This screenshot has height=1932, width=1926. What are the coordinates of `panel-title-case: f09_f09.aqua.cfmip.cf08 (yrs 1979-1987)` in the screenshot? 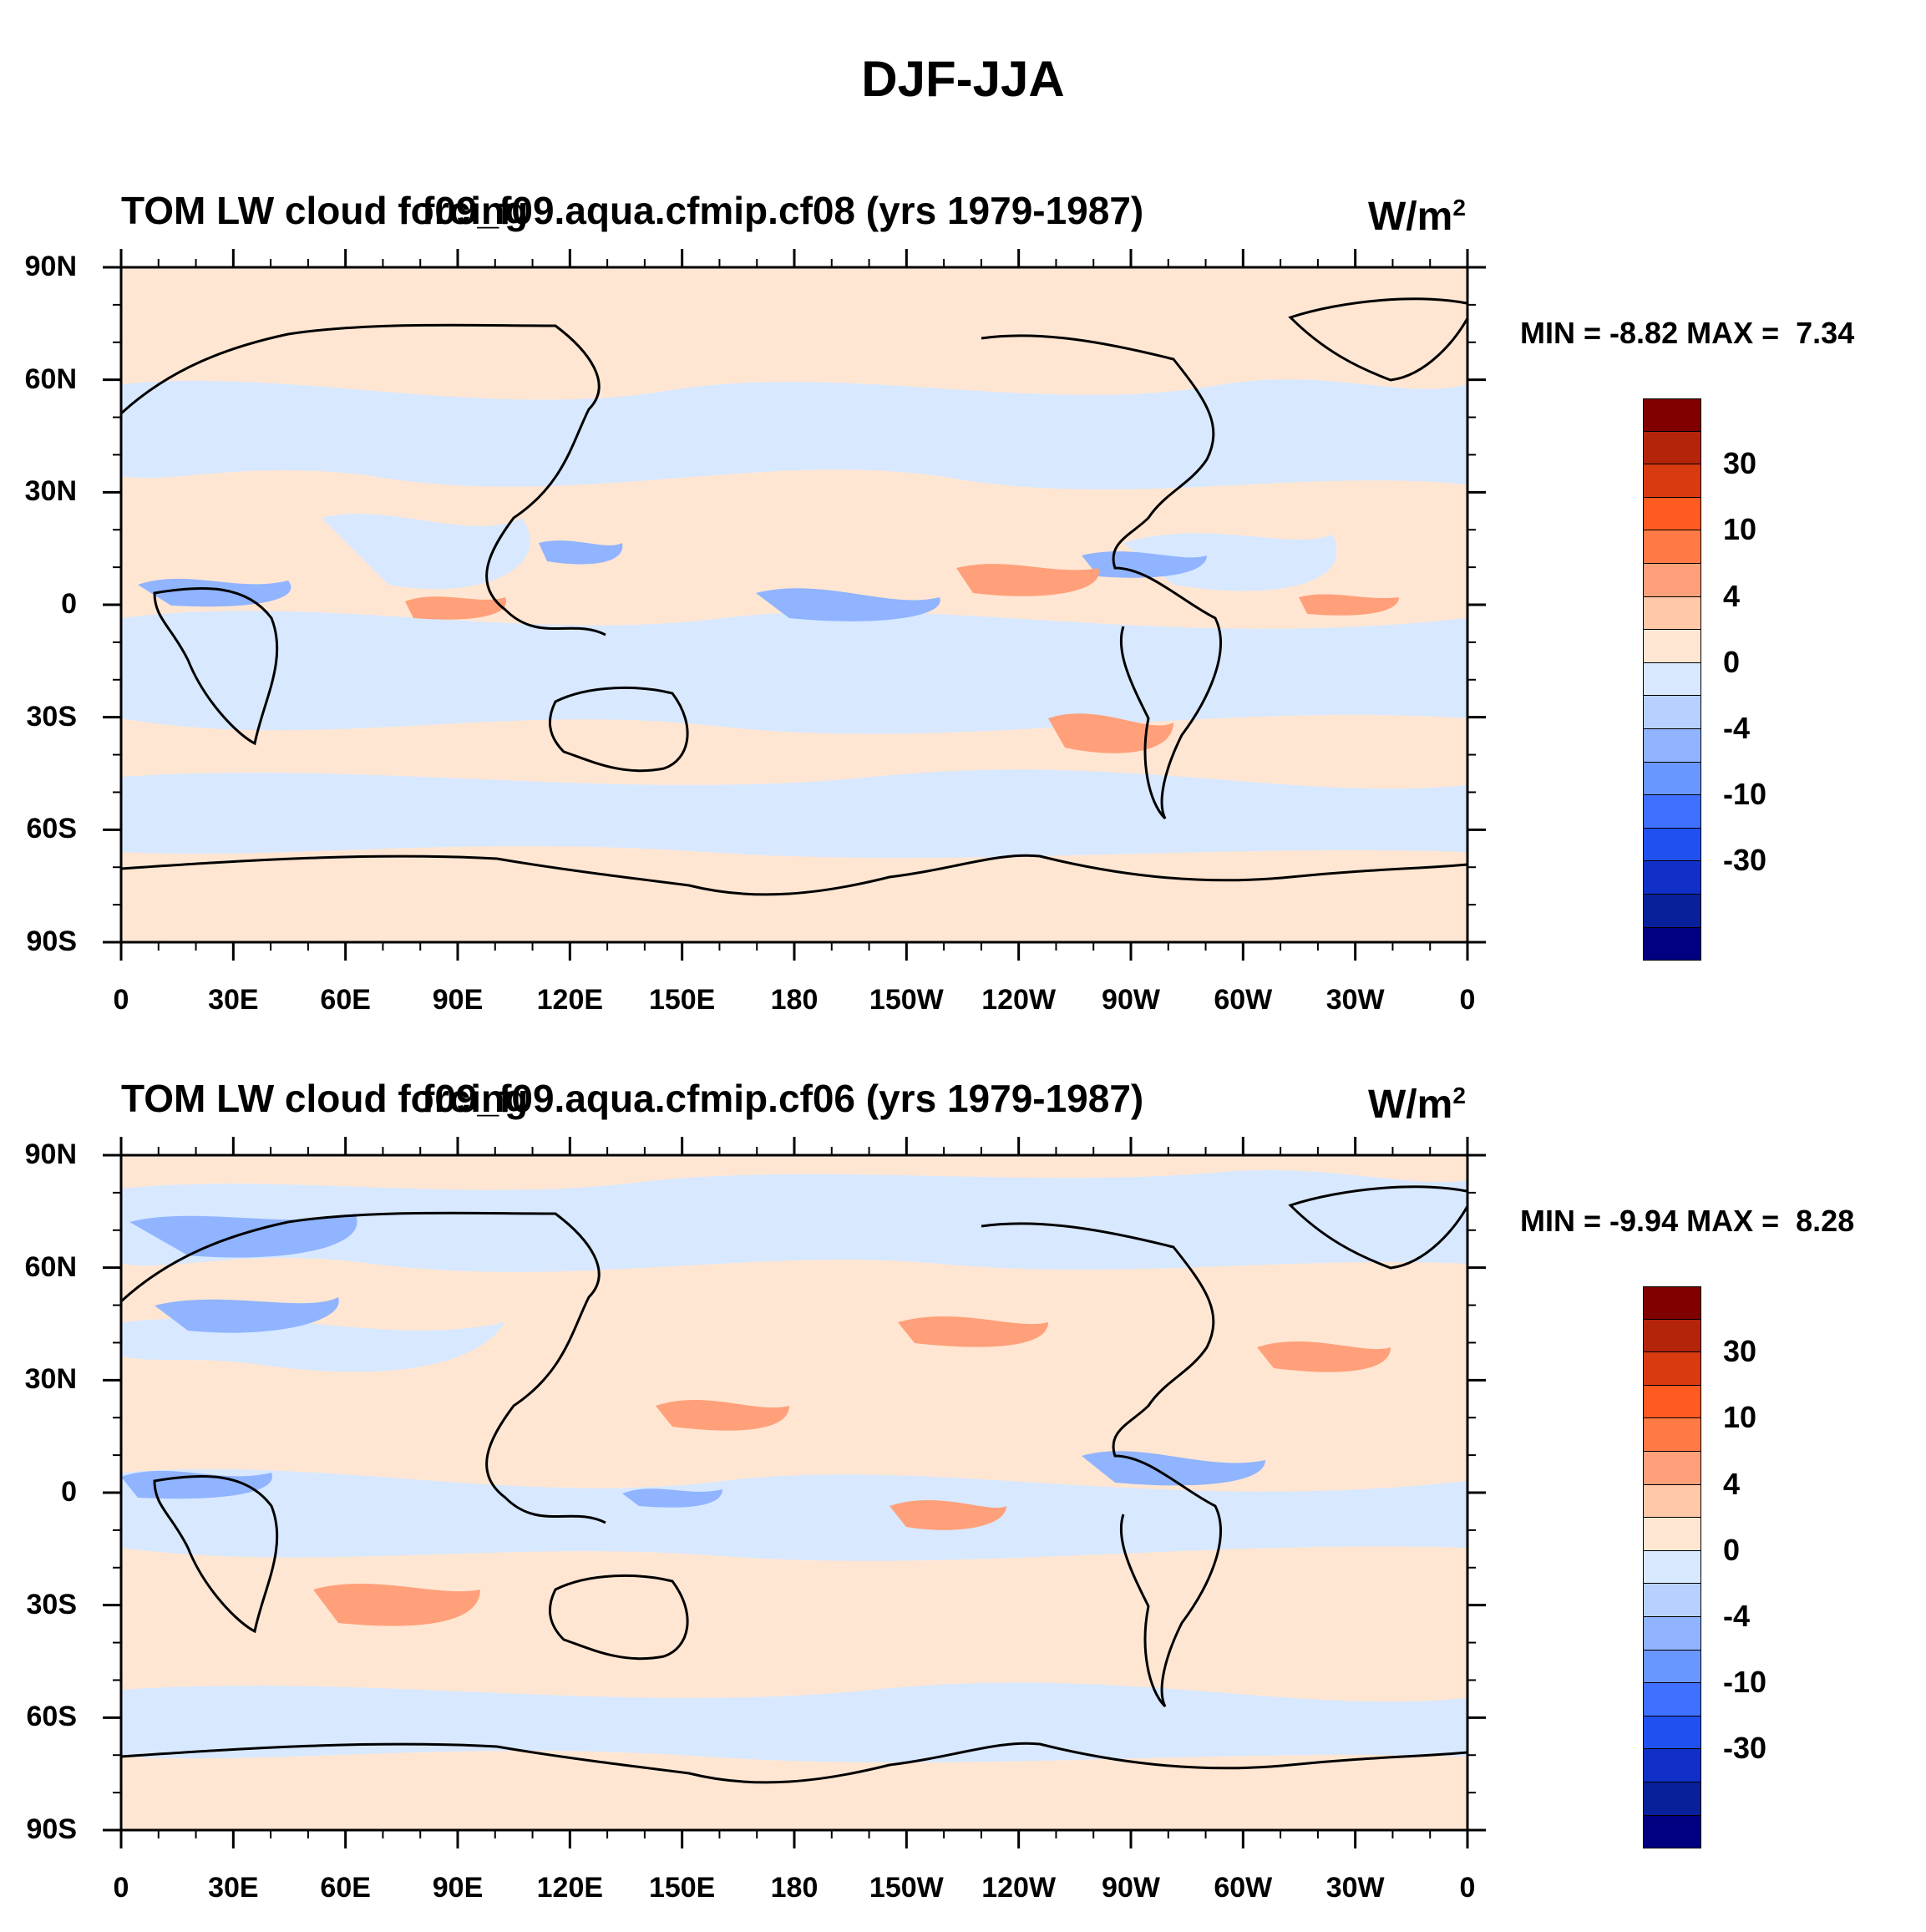 It's located at (783, 210).